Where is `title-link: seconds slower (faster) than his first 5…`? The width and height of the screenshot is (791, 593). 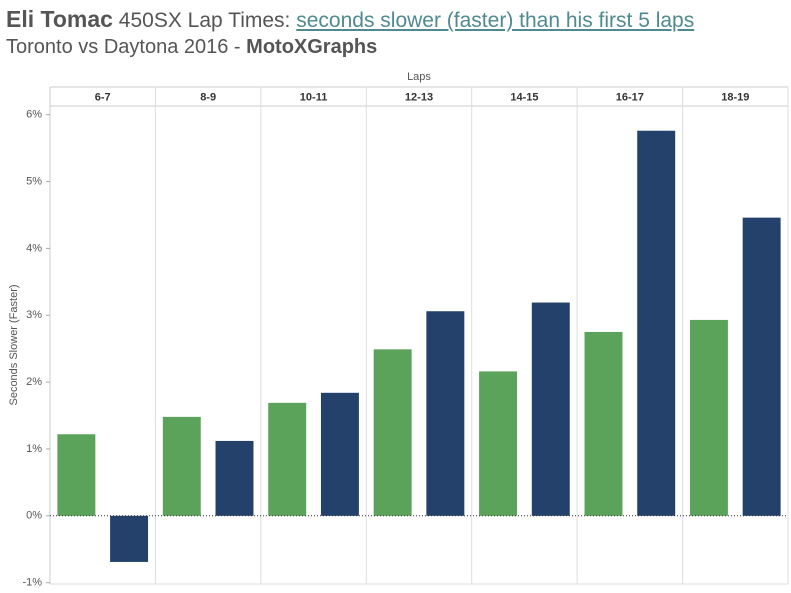 title-link: seconds slower (faster) than his first 5… is located at coordinates (495, 20).